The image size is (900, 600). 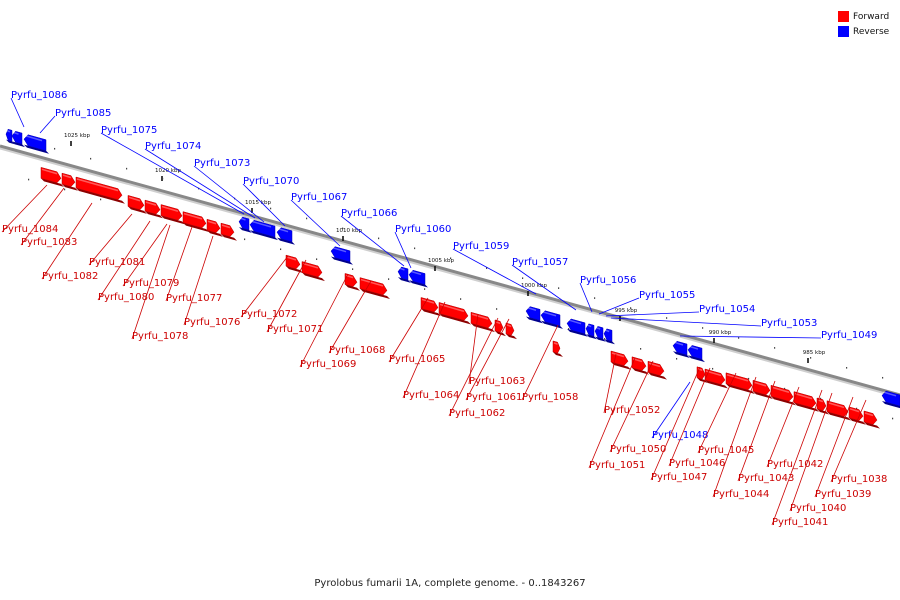 I want to click on legend: Forward Reverse, so click(x=863, y=24).